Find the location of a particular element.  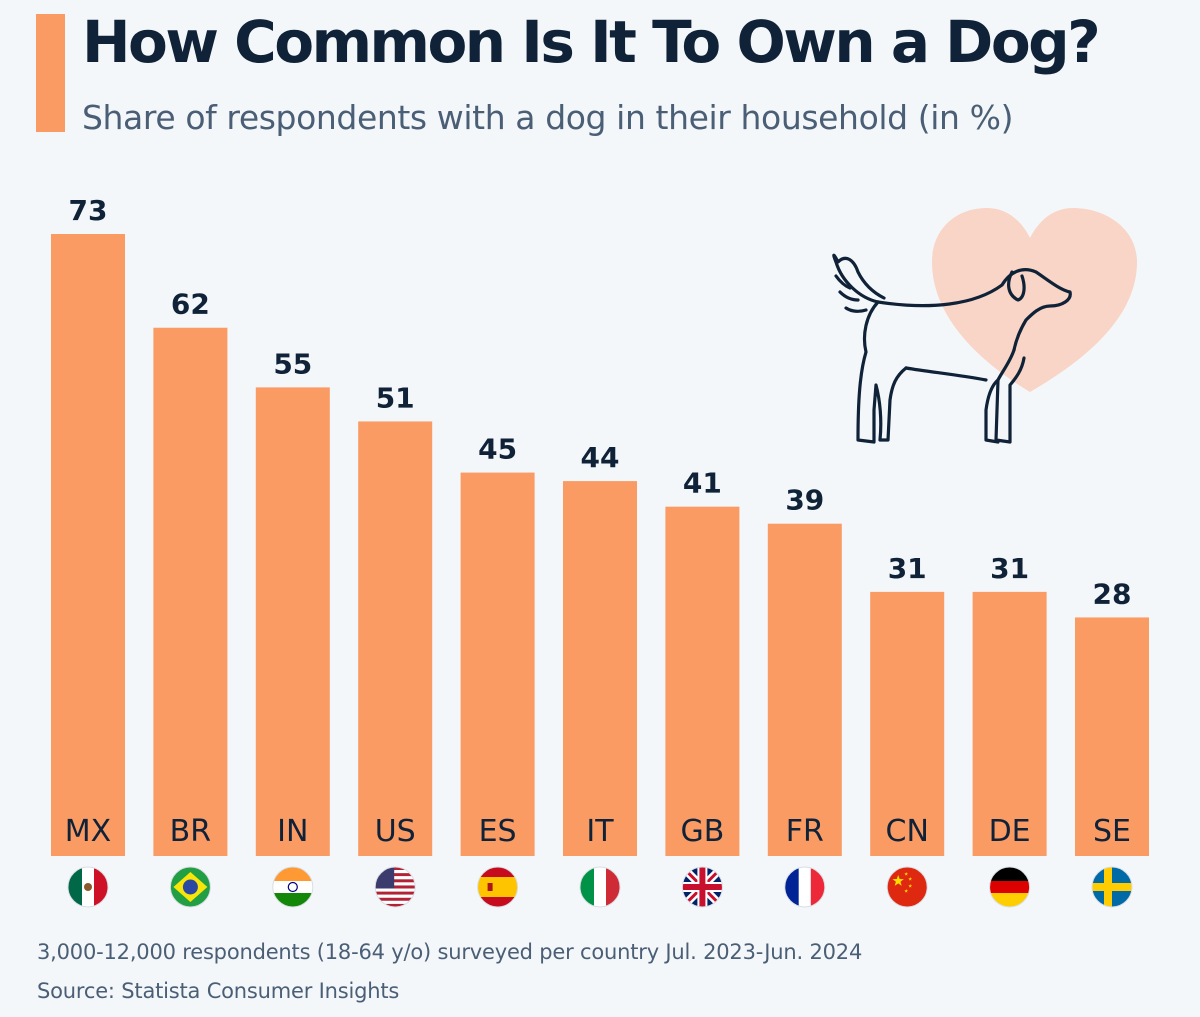

dog-illustration is located at coordinates (984, 326).